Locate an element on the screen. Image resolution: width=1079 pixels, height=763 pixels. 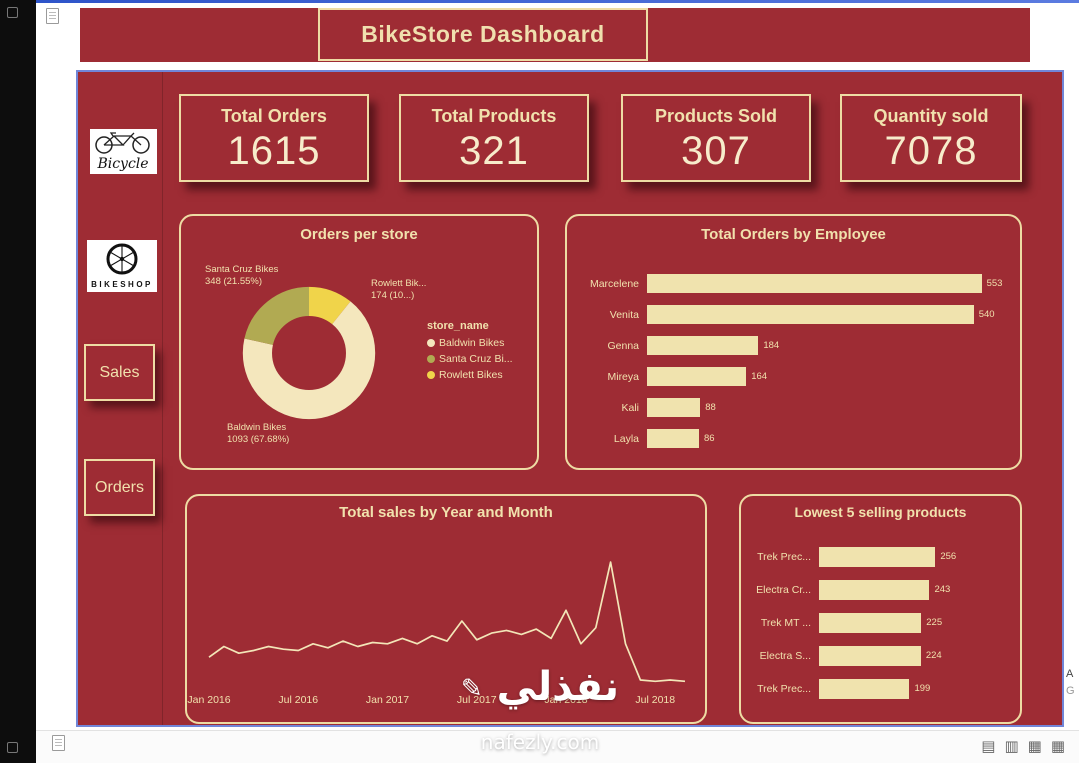
bar-value-label: 199 is located at coordinates (922, 688).